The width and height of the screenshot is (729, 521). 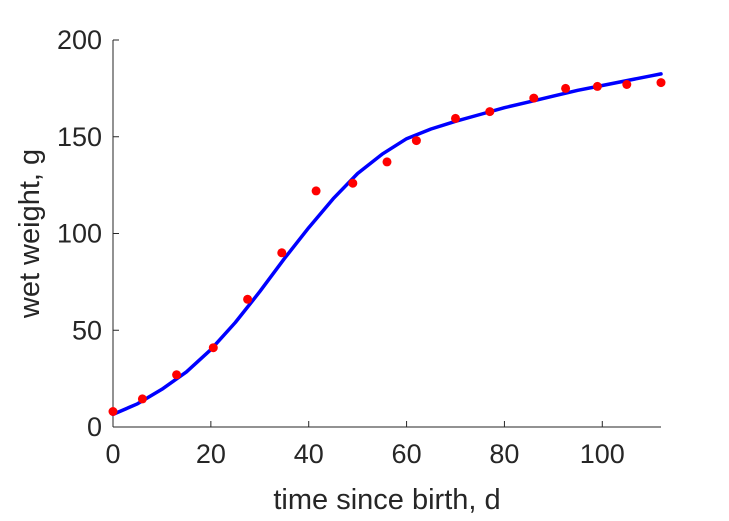 I want to click on y-tick-label: 0, so click(x=94, y=427).